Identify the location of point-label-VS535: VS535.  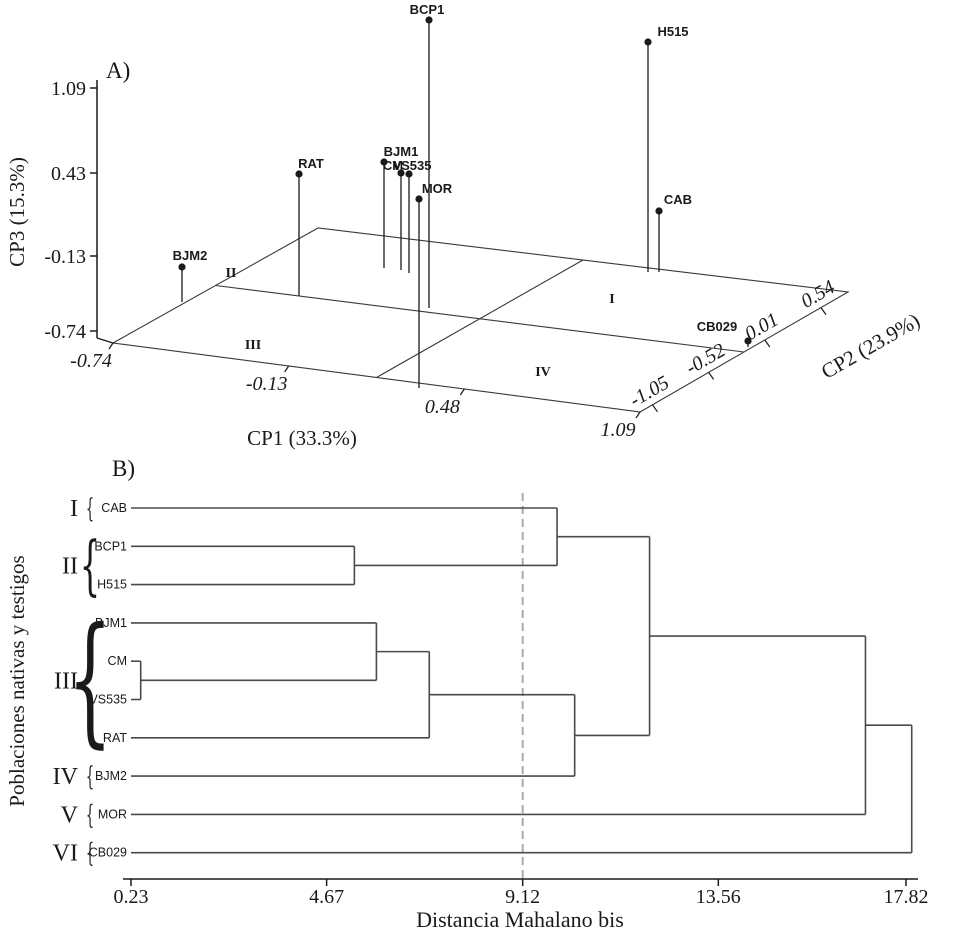
(411, 165).